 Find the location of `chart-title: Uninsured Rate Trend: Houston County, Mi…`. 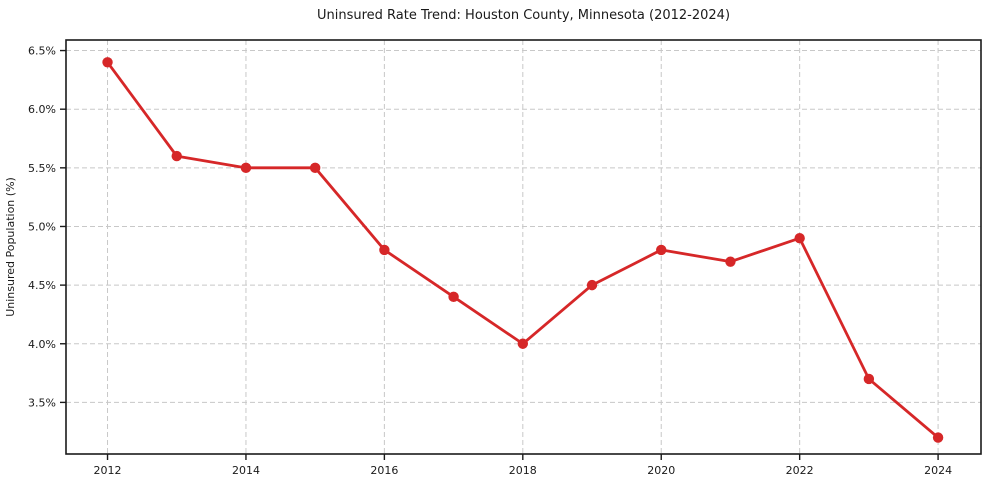

chart-title: Uninsured Rate Trend: Houston County, Mi… is located at coordinates (523, 15).